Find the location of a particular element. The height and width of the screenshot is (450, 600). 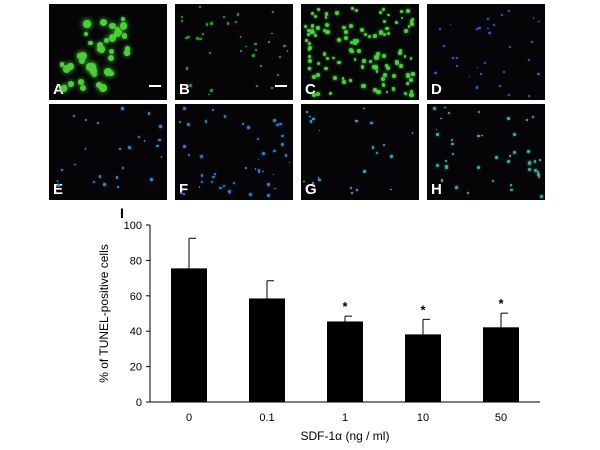

bar is located at coordinates (423, 368).